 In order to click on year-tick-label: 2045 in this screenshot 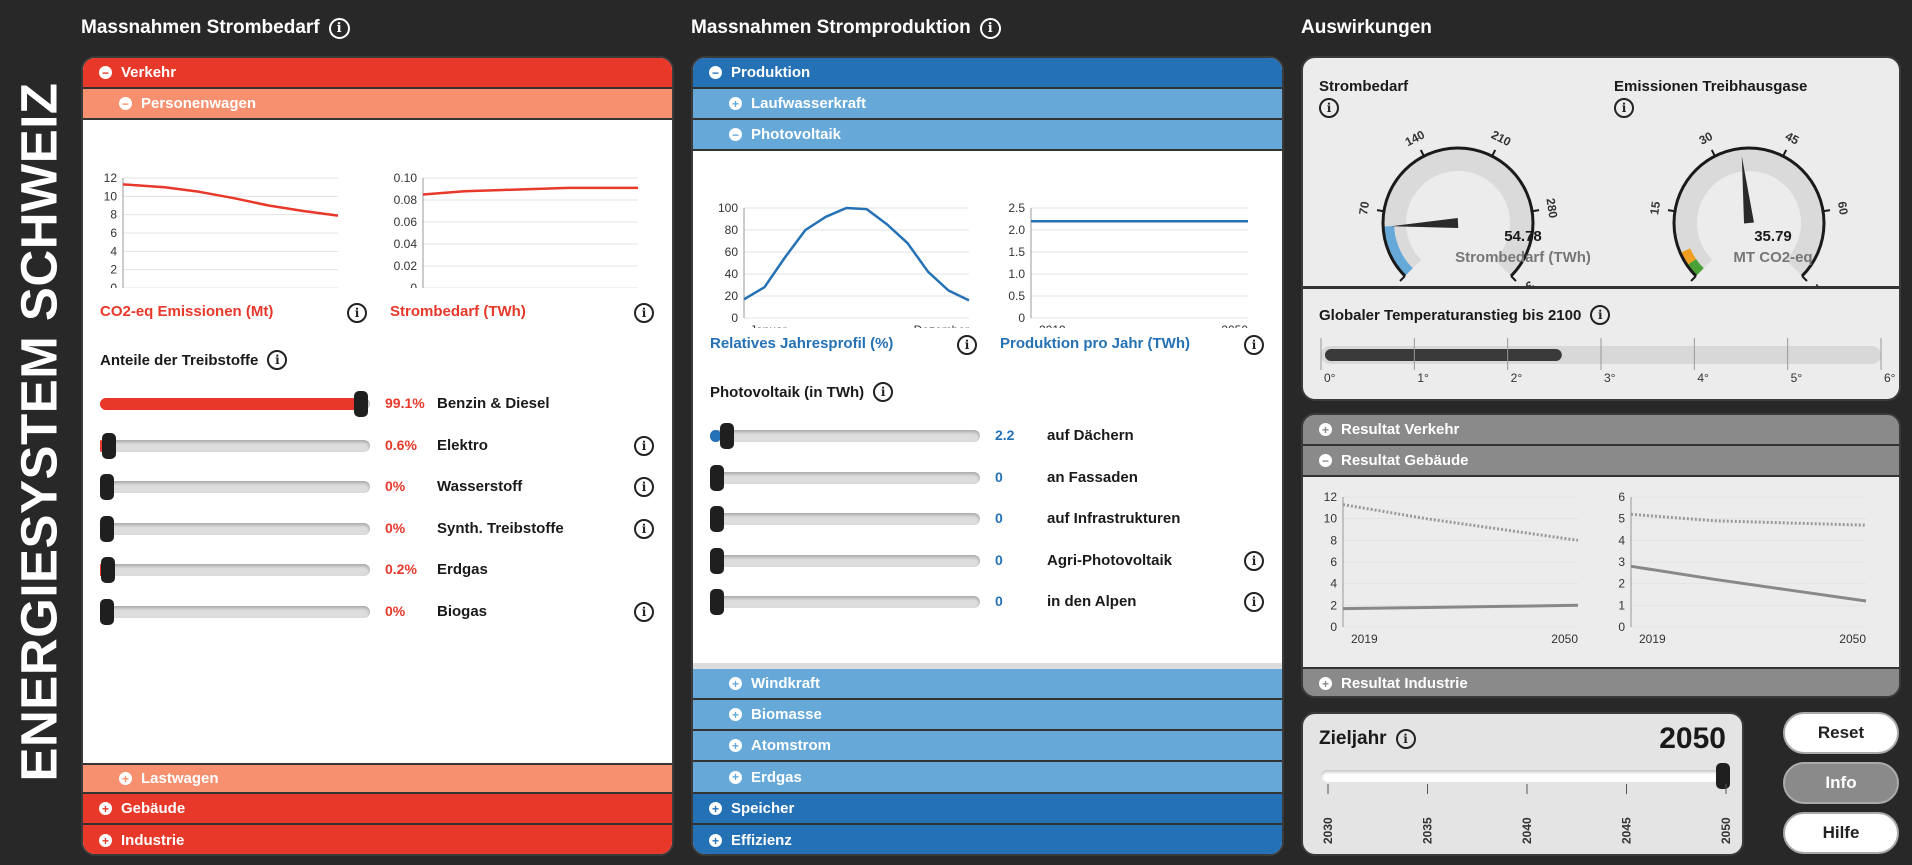, I will do `click(1627, 830)`.